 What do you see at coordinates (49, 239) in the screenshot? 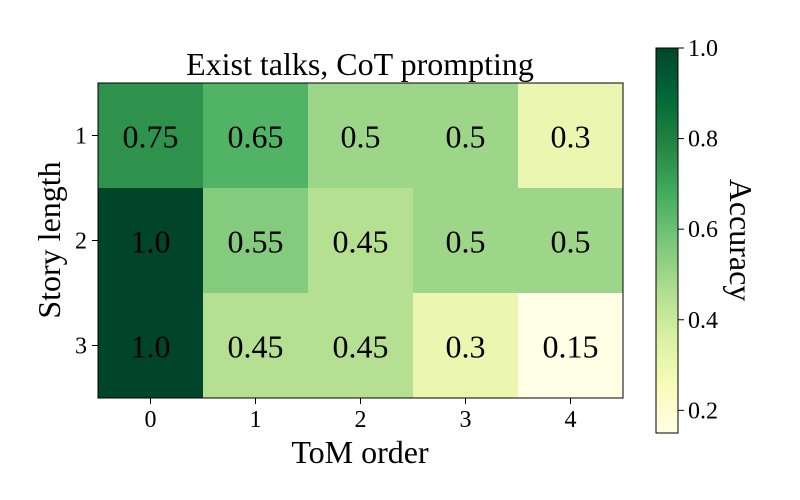
I see `y-axis-label: Story length` at bounding box center [49, 239].